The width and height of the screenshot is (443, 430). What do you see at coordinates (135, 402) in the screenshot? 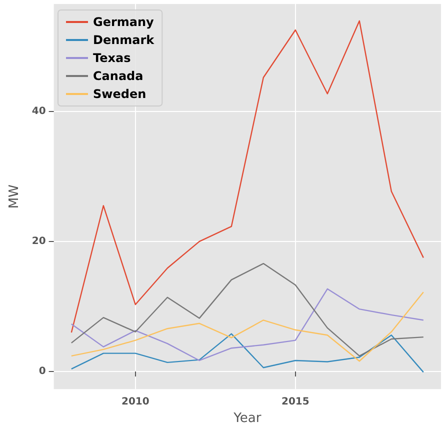
I see `x-tick-label: 2010` at bounding box center [135, 402].